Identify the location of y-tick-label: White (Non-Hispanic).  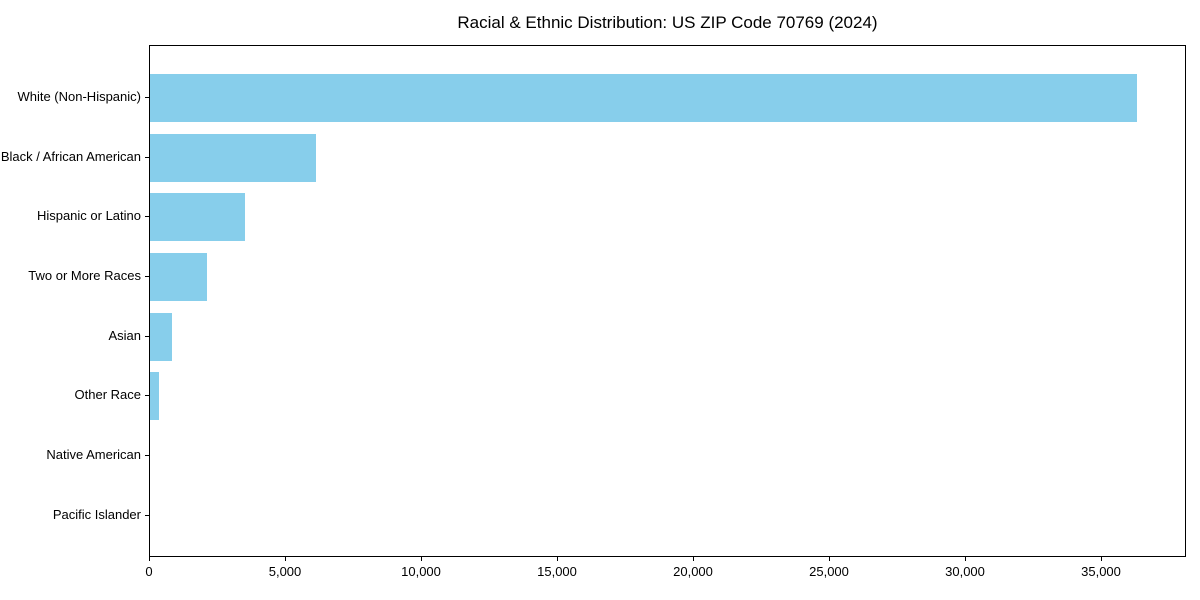
(79, 96).